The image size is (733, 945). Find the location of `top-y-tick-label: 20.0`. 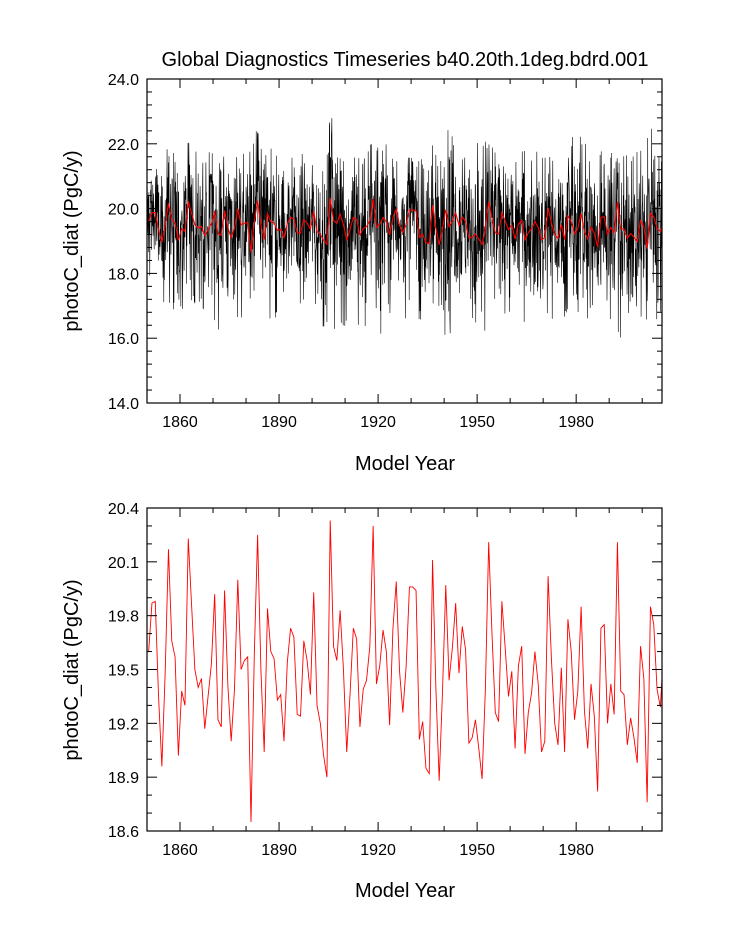

top-y-tick-label: 20.0 is located at coordinates (123, 210).